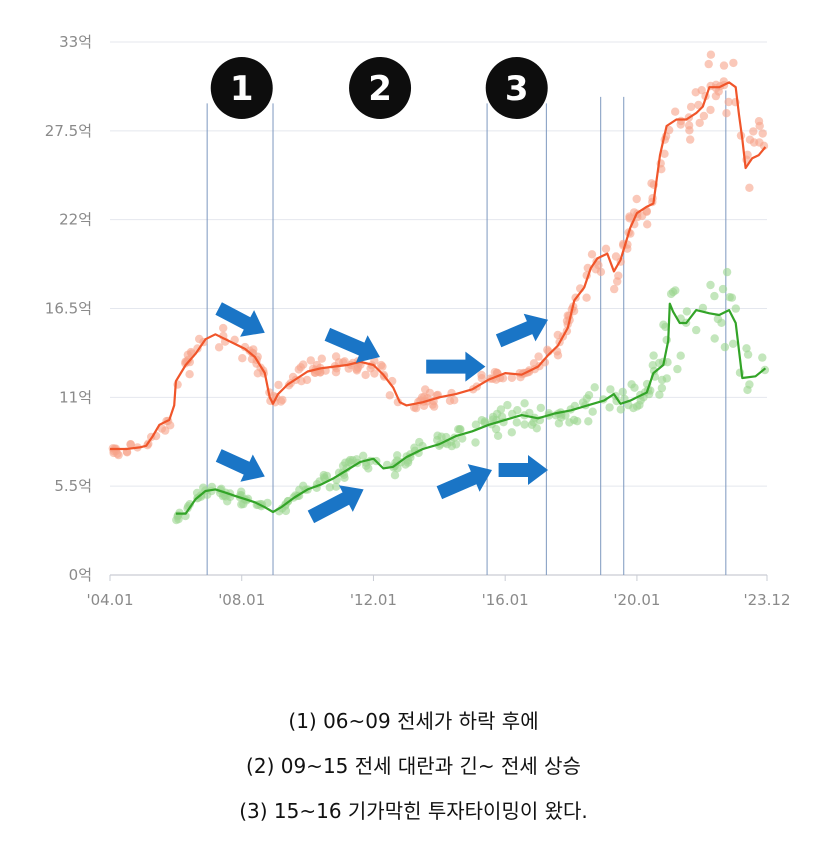 Image resolution: width=827 pixels, height=849 pixels. What do you see at coordinates (241, 88) in the screenshot?
I see `marker-1-circle` at bounding box center [241, 88].